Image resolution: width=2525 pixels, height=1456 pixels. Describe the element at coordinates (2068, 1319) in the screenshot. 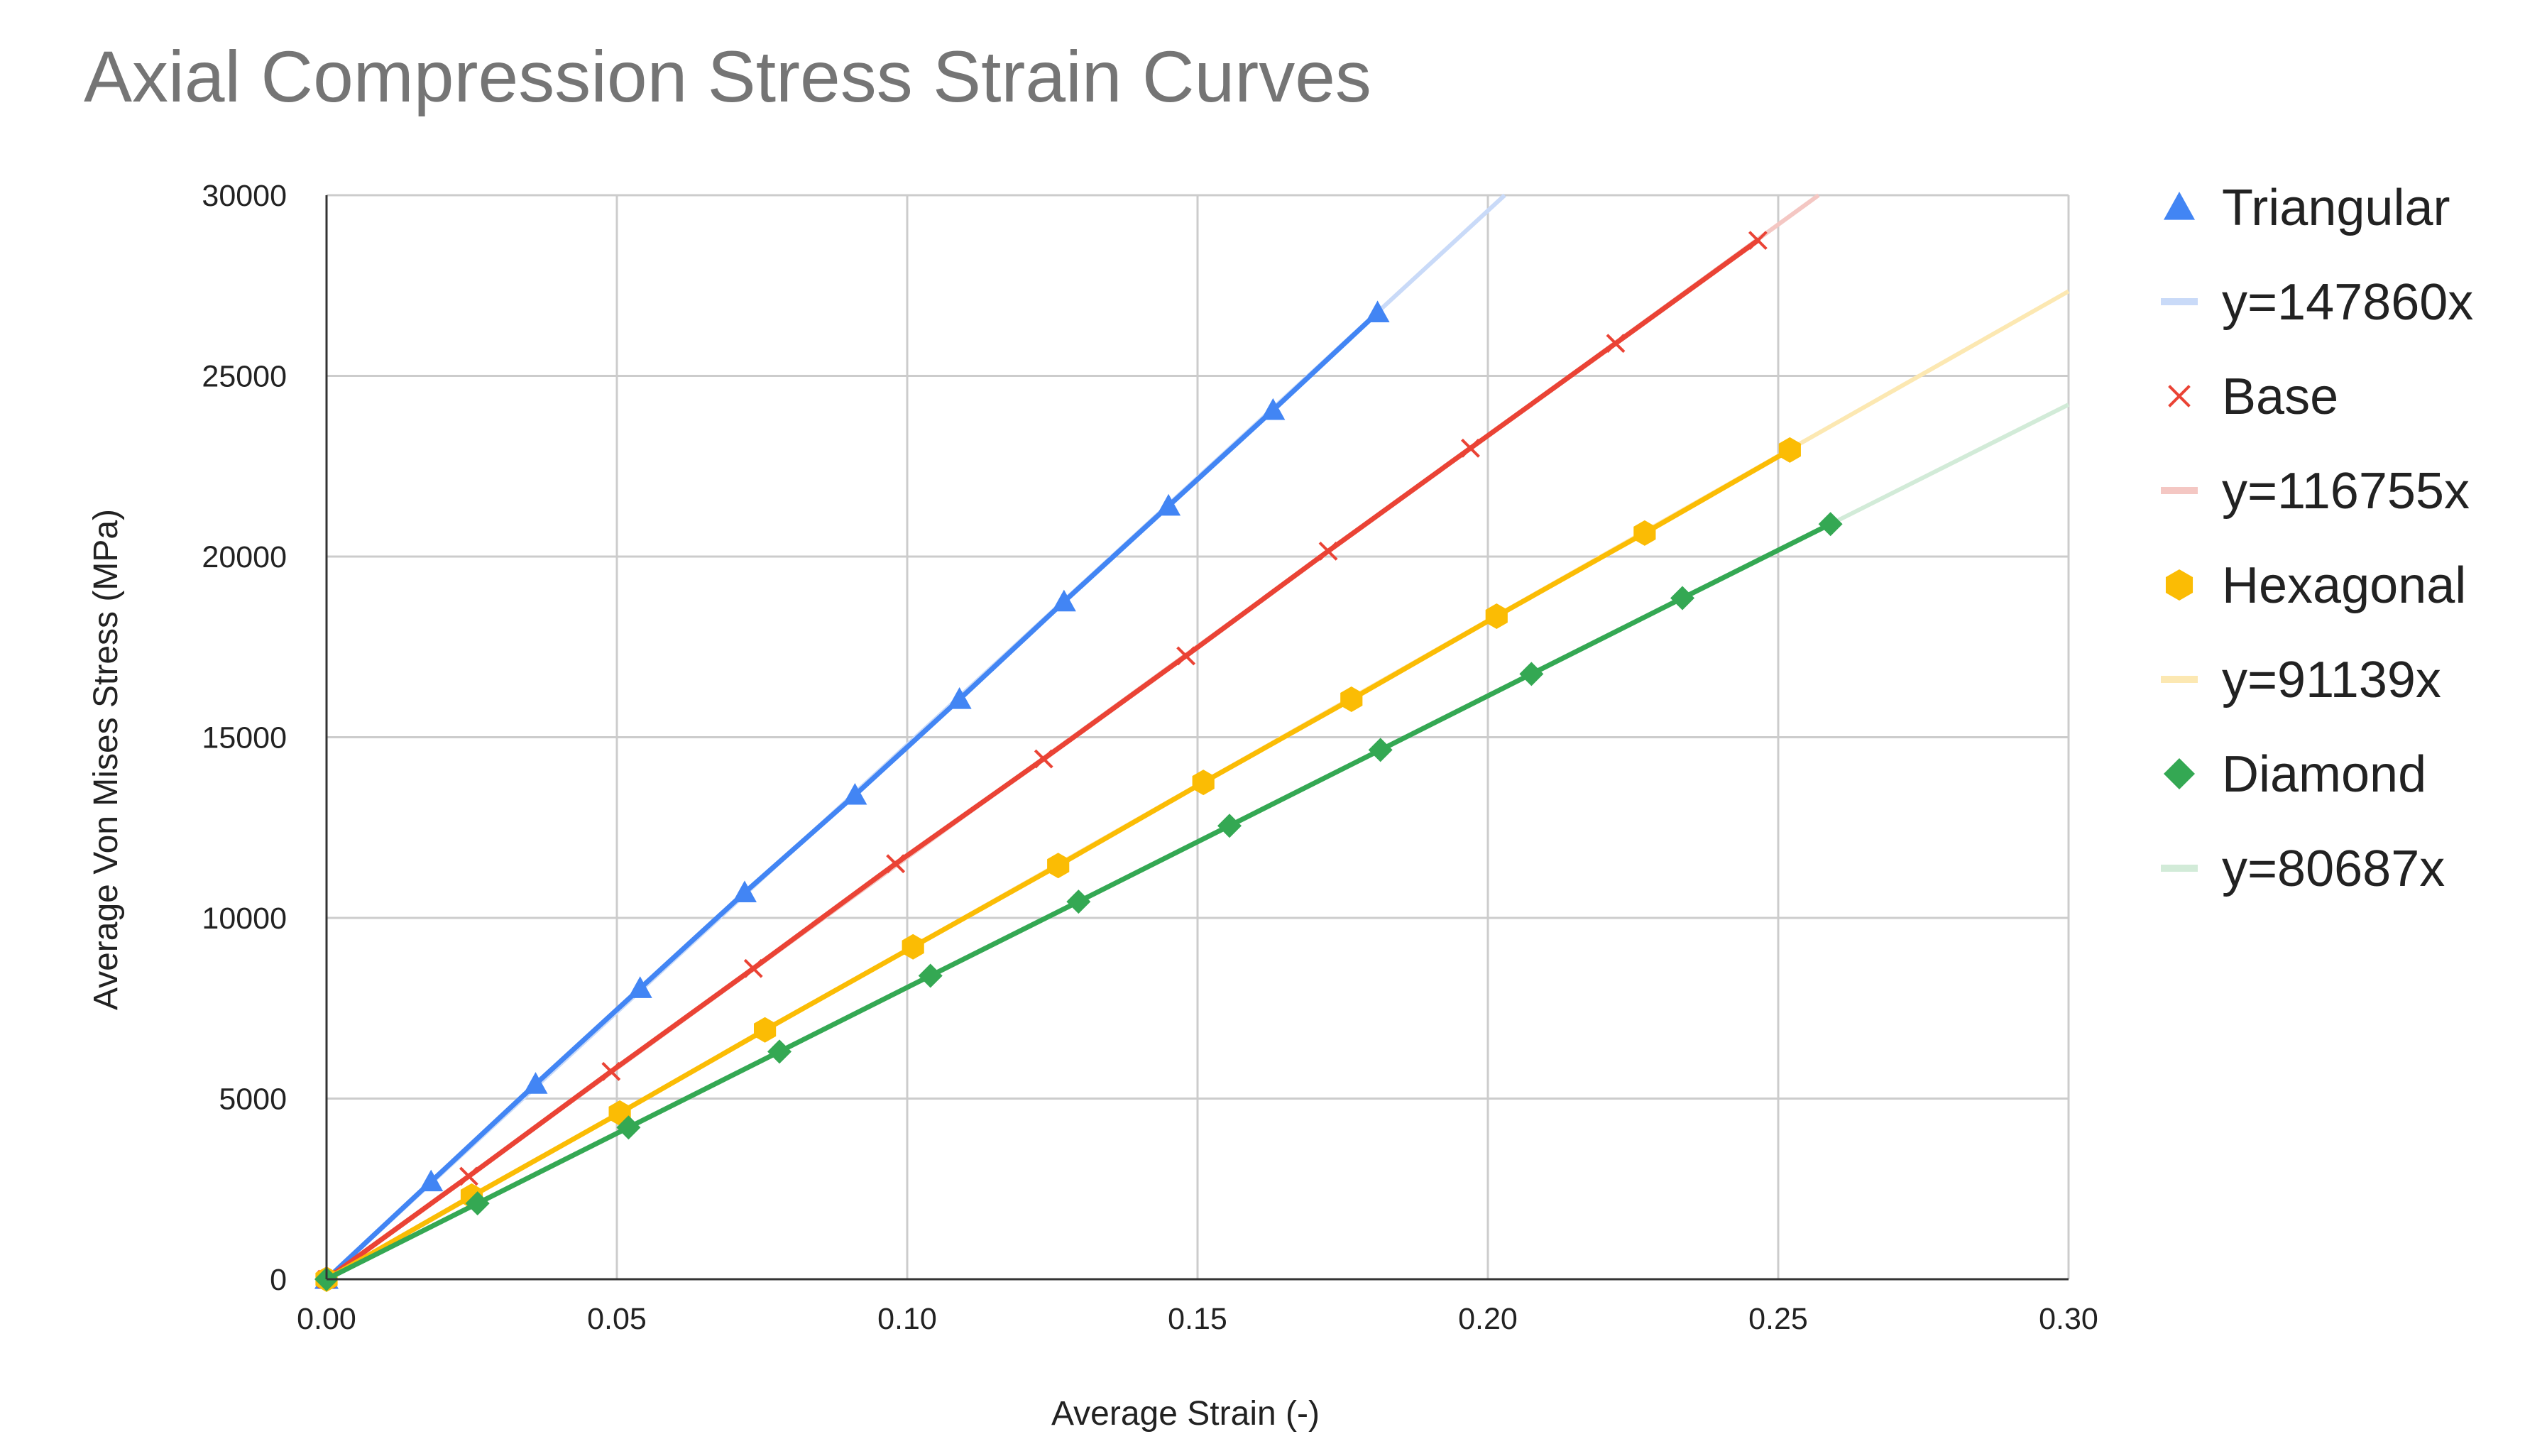

I see `x-tick-label: 0.30` at that location.